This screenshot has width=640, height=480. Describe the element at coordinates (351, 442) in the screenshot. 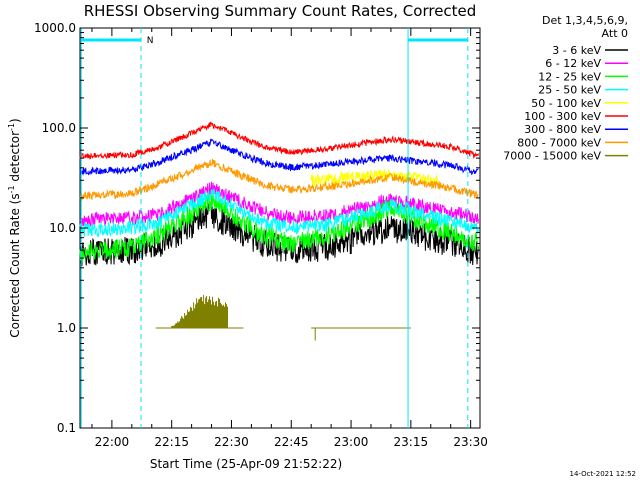

I see `x-tick-label: 23:00` at that location.